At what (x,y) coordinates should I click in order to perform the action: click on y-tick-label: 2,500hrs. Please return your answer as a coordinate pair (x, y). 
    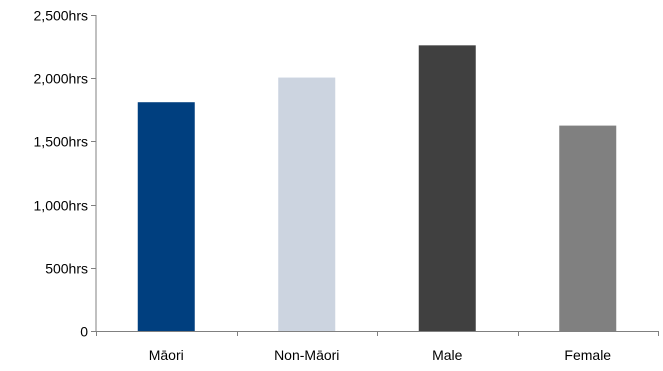
    Looking at the image, I should click on (61, 16).